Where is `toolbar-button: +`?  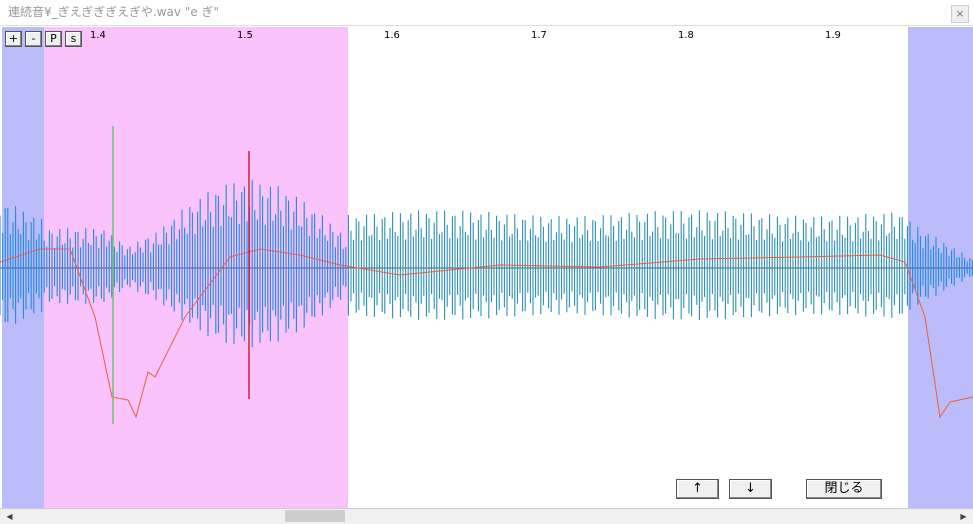 toolbar-button: + is located at coordinates (13, 39).